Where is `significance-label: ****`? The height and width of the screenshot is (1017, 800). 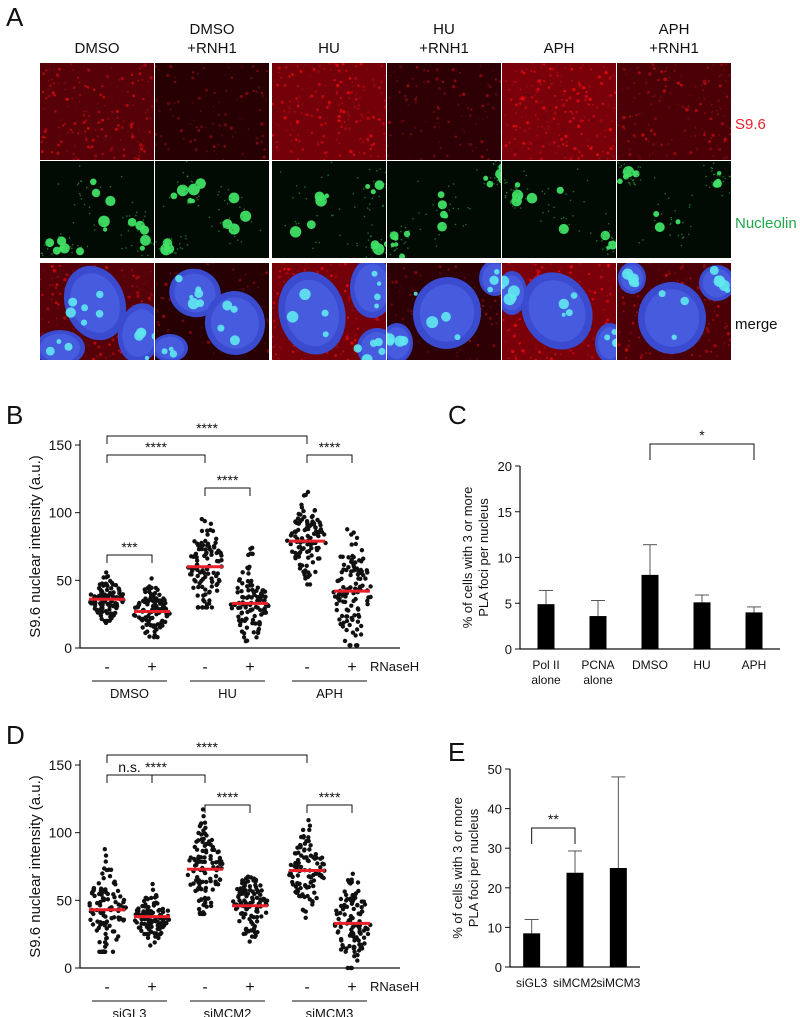 significance-label: **** is located at coordinates (228, 797).